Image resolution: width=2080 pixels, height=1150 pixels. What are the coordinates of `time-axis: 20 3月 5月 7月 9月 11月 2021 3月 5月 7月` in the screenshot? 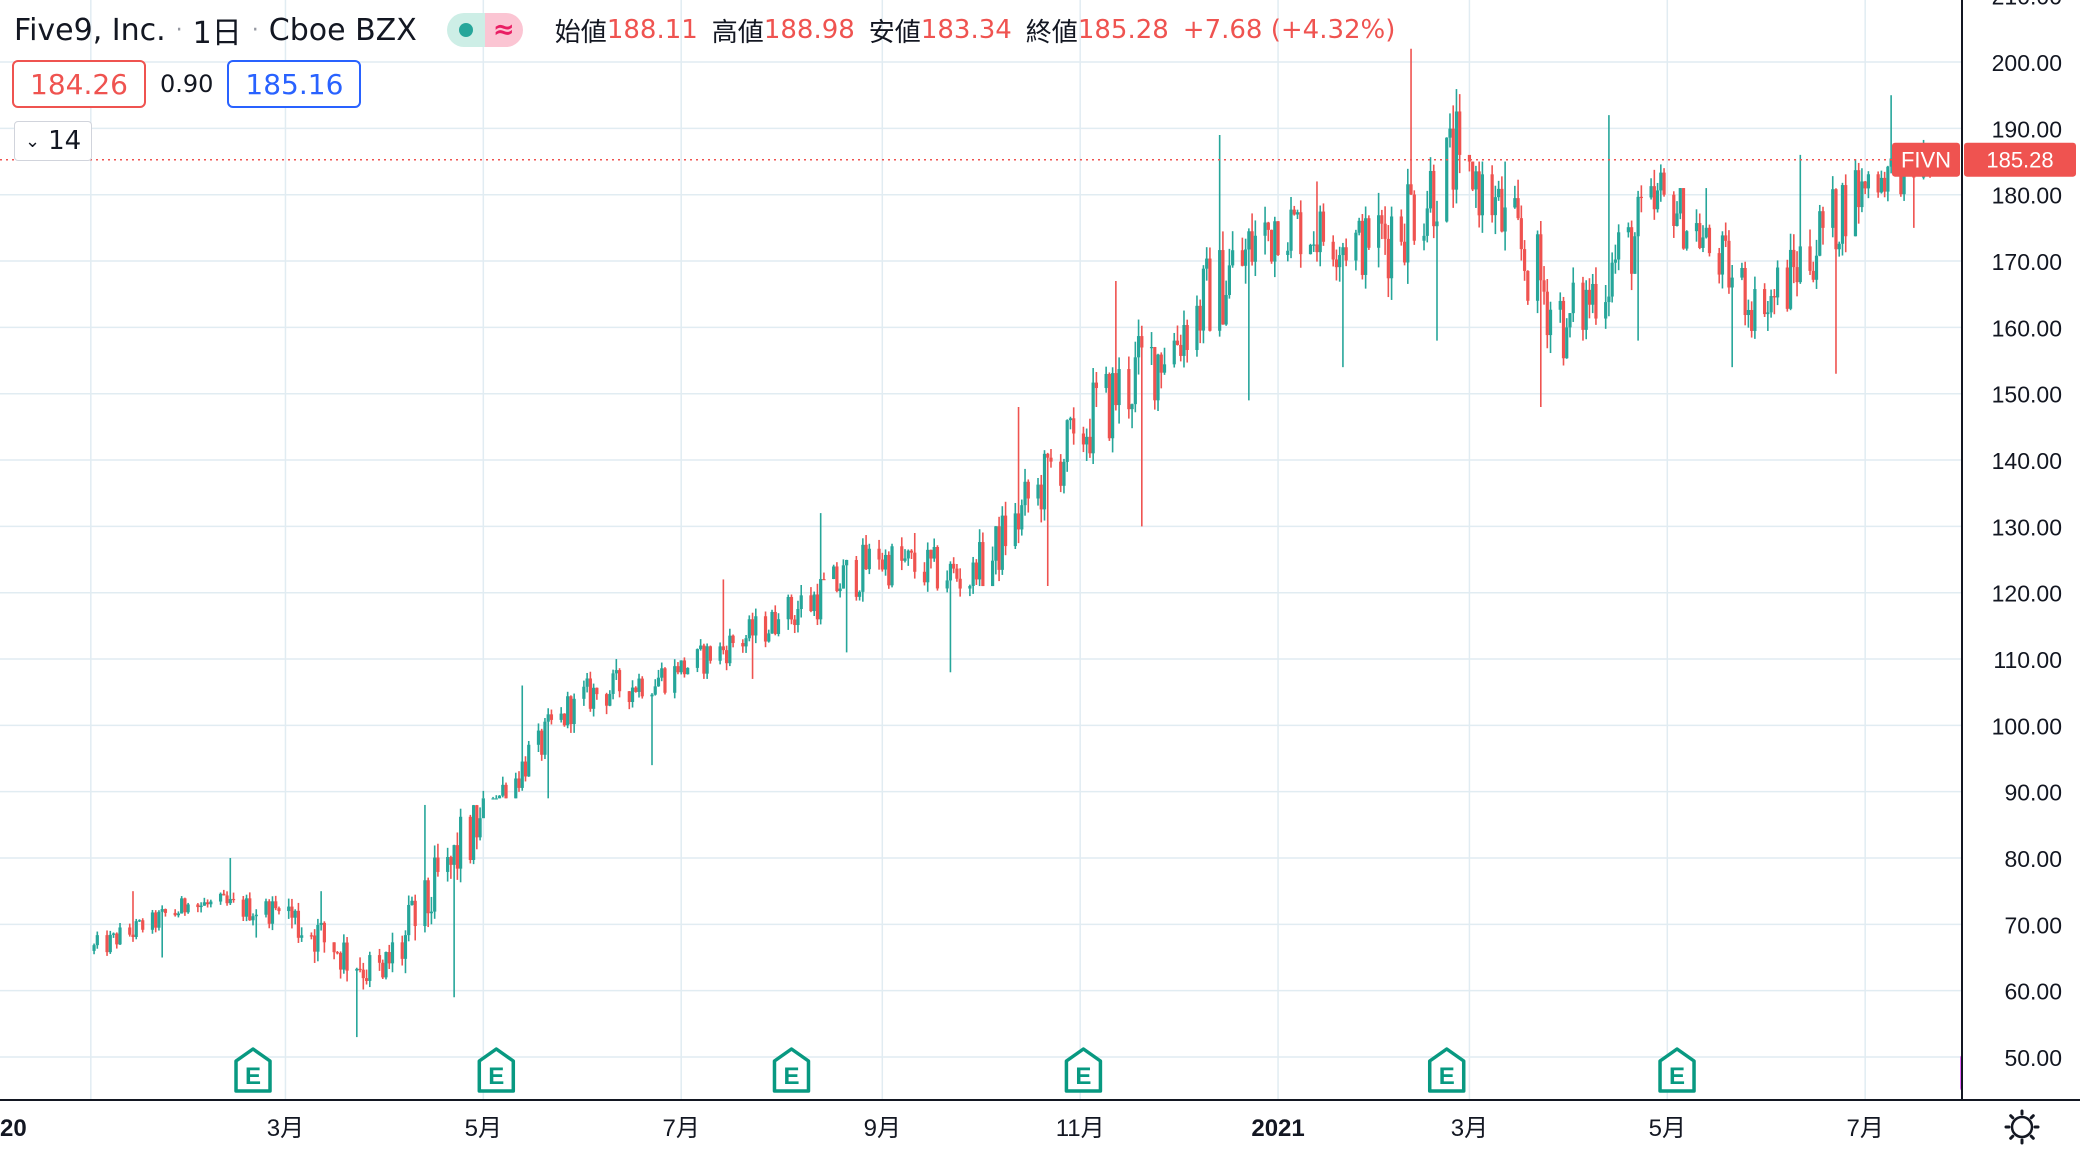 It's located at (1040, 1124).